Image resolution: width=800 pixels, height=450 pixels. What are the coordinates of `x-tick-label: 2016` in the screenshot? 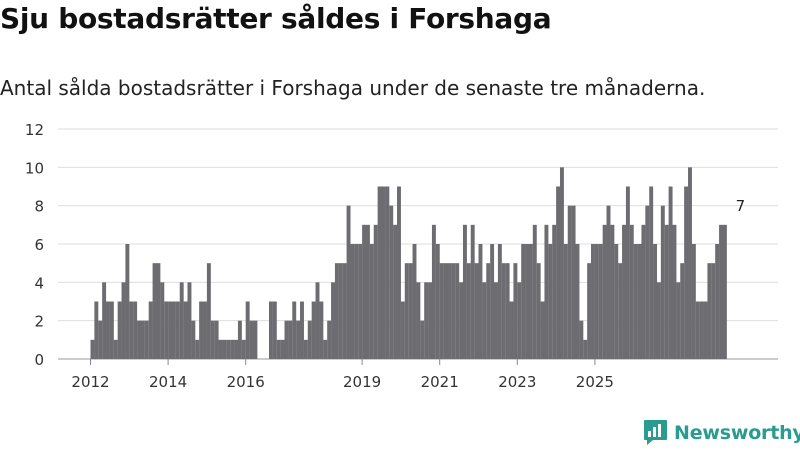 It's located at (246, 382).